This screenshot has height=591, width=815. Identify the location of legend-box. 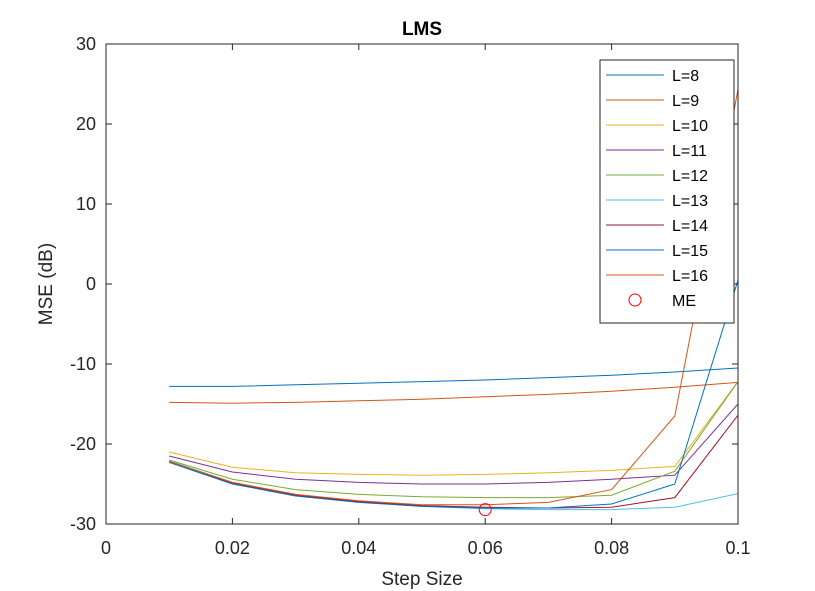
(667, 191).